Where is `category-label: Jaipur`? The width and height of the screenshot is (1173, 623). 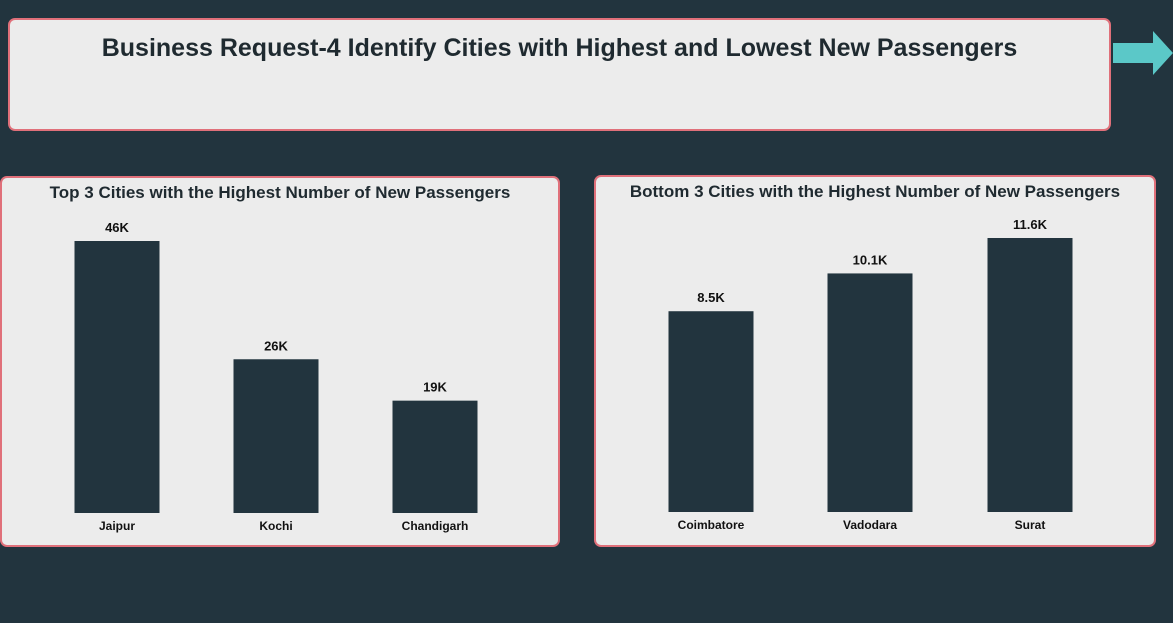 category-label: Jaipur is located at coordinates (117, 526).